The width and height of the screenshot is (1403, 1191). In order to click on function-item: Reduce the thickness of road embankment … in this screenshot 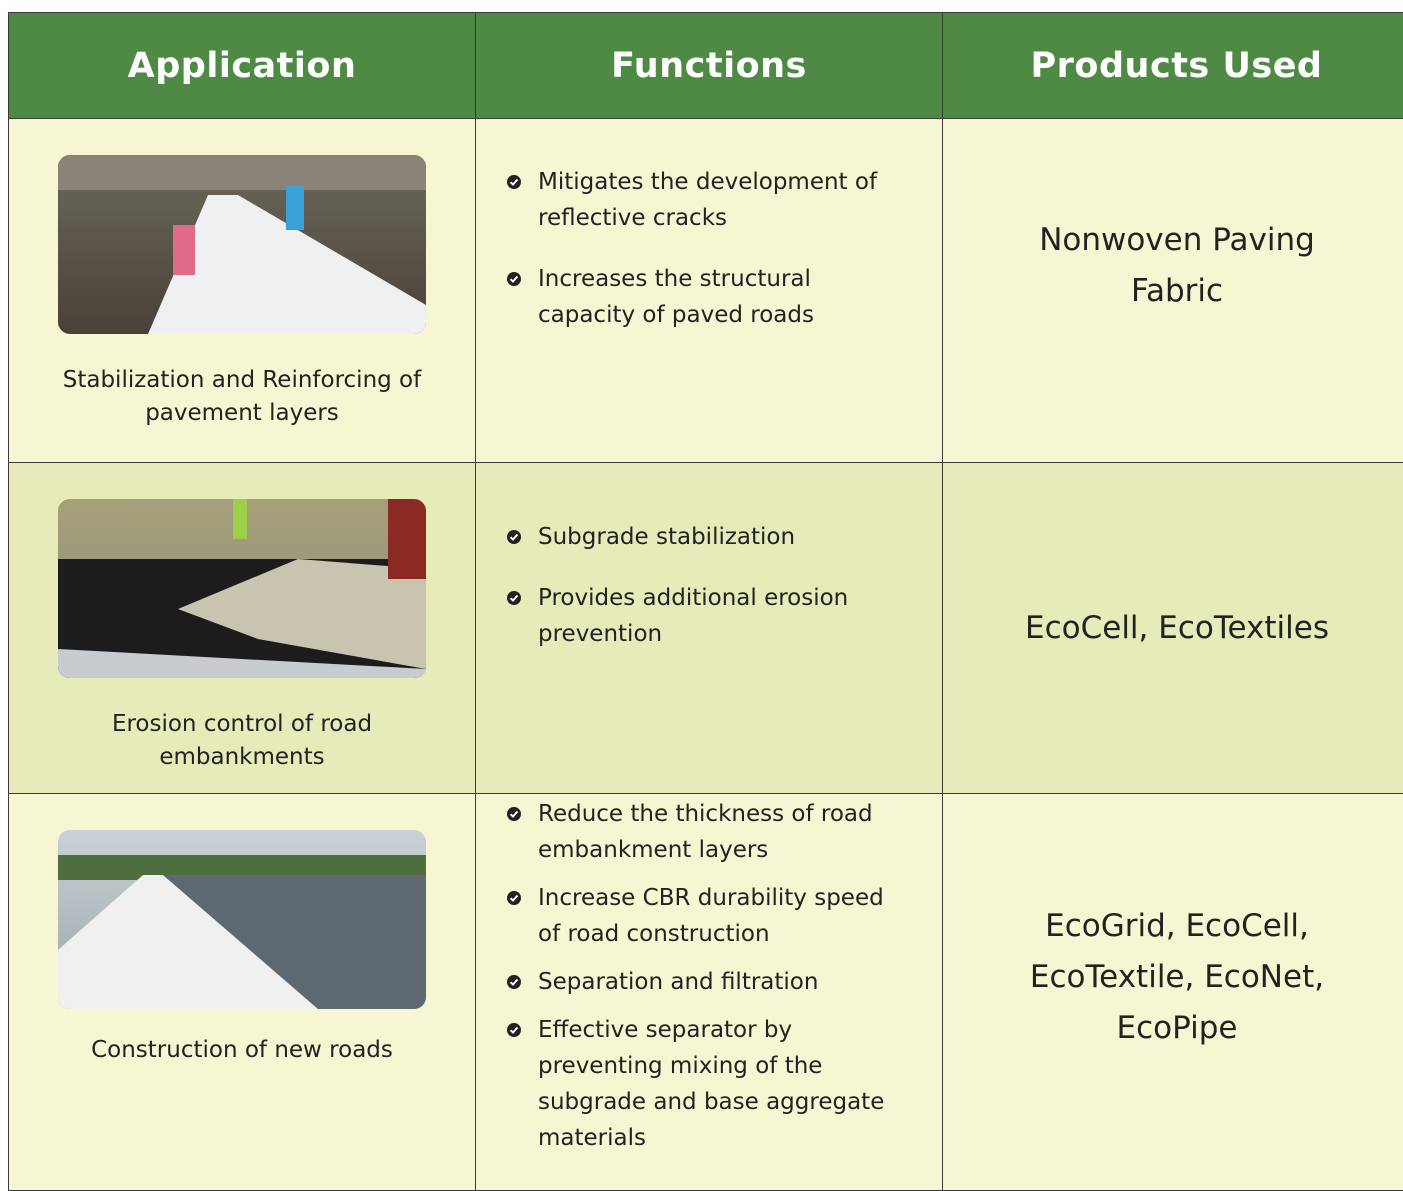, I will do `click(696, 832)`.